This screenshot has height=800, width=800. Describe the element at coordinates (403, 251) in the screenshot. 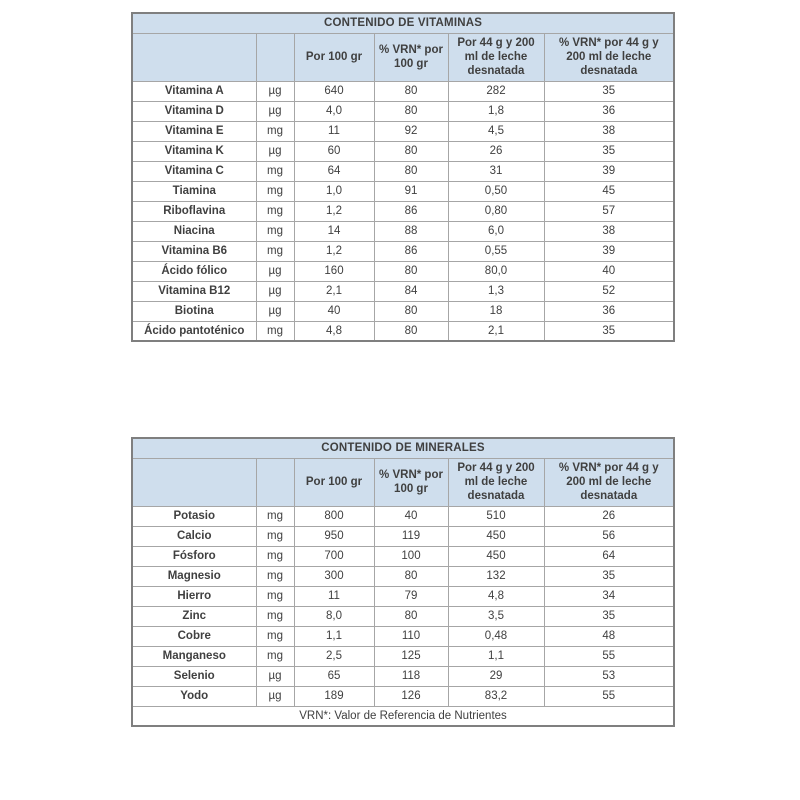

I see `table-row: Vitamina B6 mg 1,2 86 0,55 39` at that location.